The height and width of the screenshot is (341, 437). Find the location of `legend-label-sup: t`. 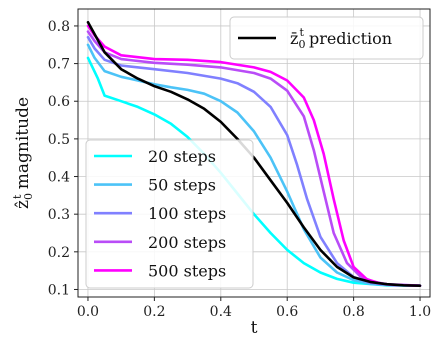

legend-label-sup: t is located at coordinates (301, 32).